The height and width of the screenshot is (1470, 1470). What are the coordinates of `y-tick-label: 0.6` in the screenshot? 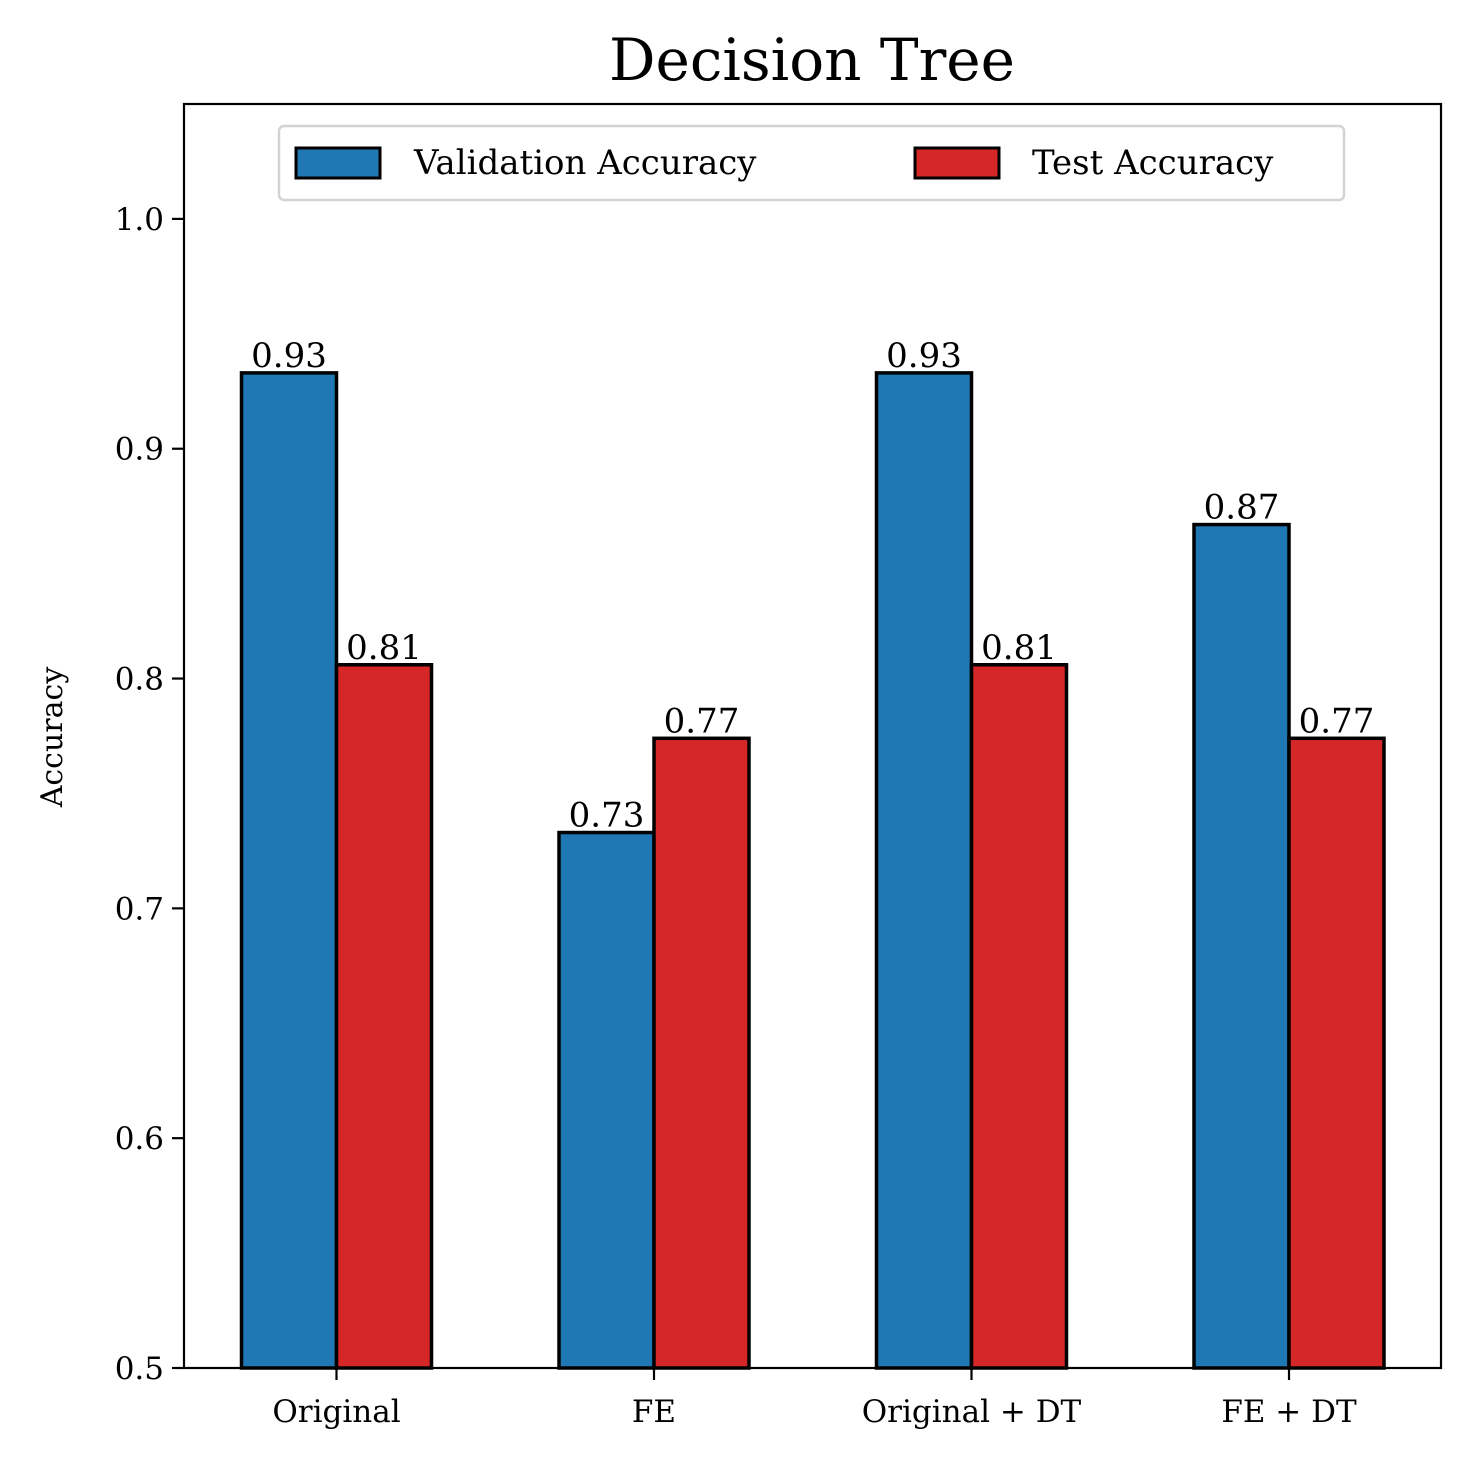 It's located at (139, 1139).